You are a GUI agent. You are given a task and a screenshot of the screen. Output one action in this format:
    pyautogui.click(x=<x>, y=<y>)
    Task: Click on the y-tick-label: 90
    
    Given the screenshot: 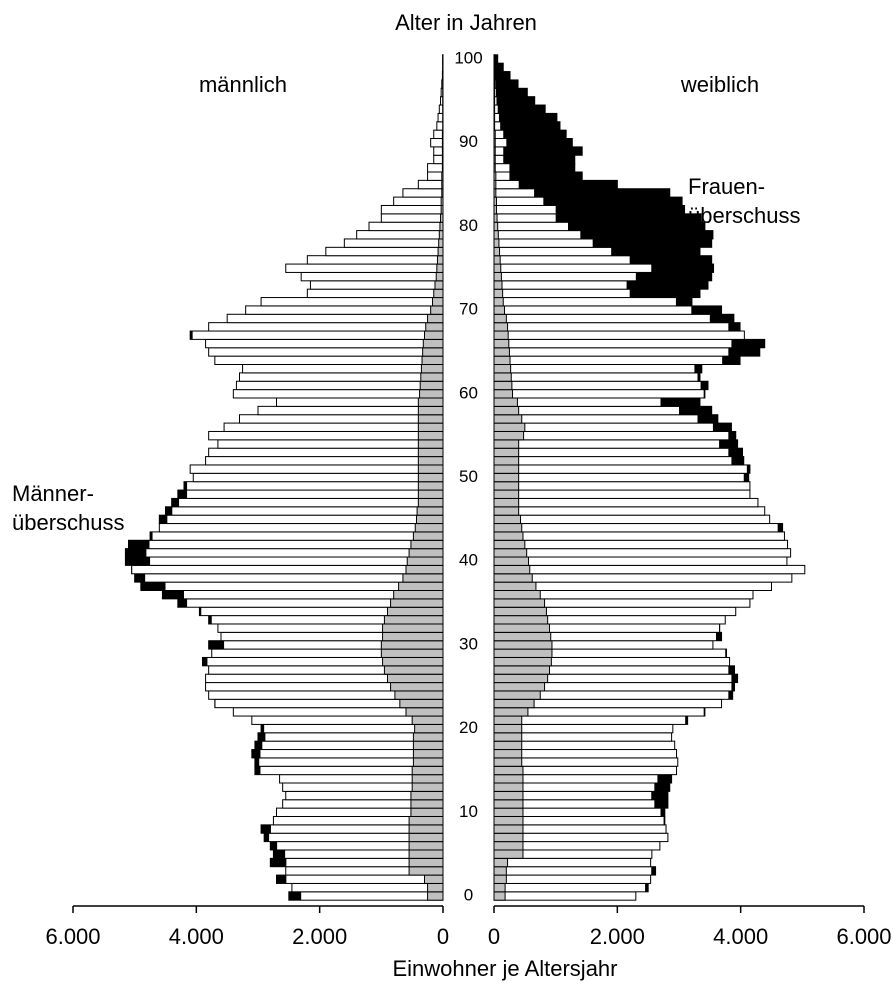 What is the action you would take?
    pyautogui.click(x=468, y=141)
    